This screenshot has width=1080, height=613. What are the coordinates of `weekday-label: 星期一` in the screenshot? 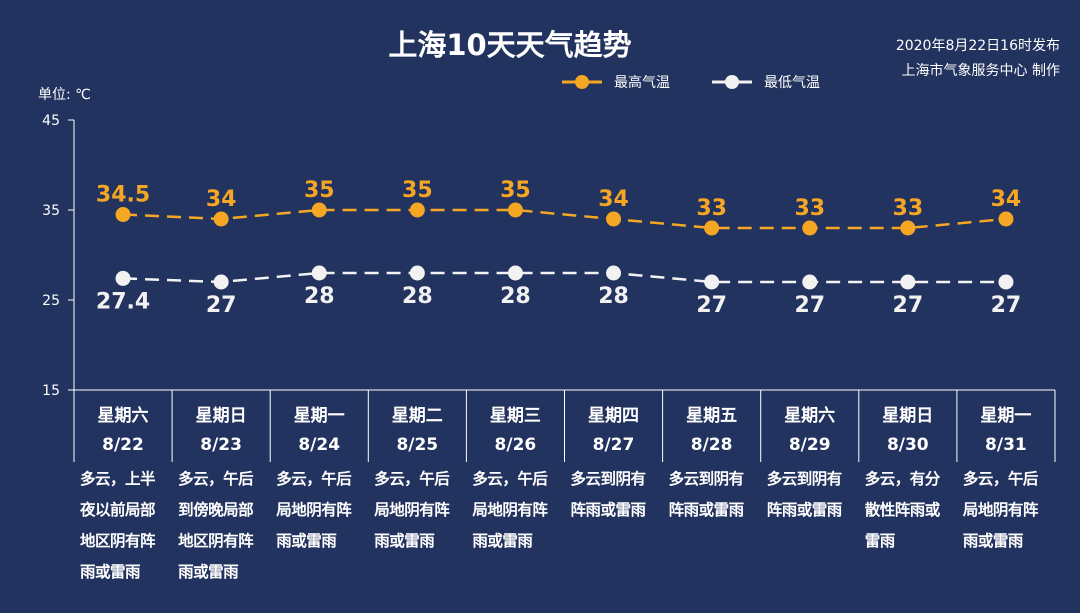 It's located at (319, 416).